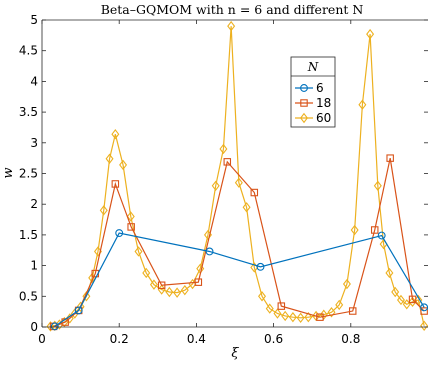  What do you see at coordinates (34, 266) in the screenshot?
I see `y-tick-label: 1` at bounding box center [34, 266].